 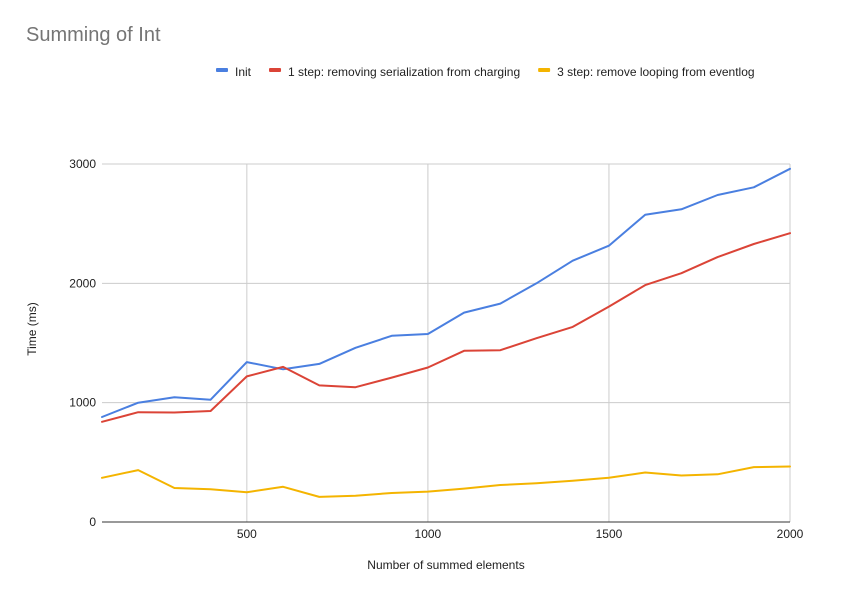 What do you see at coordinates (82, 283) in the screenshot?
I see `y-tick-label: 2000` at bounding box center [82, 283].